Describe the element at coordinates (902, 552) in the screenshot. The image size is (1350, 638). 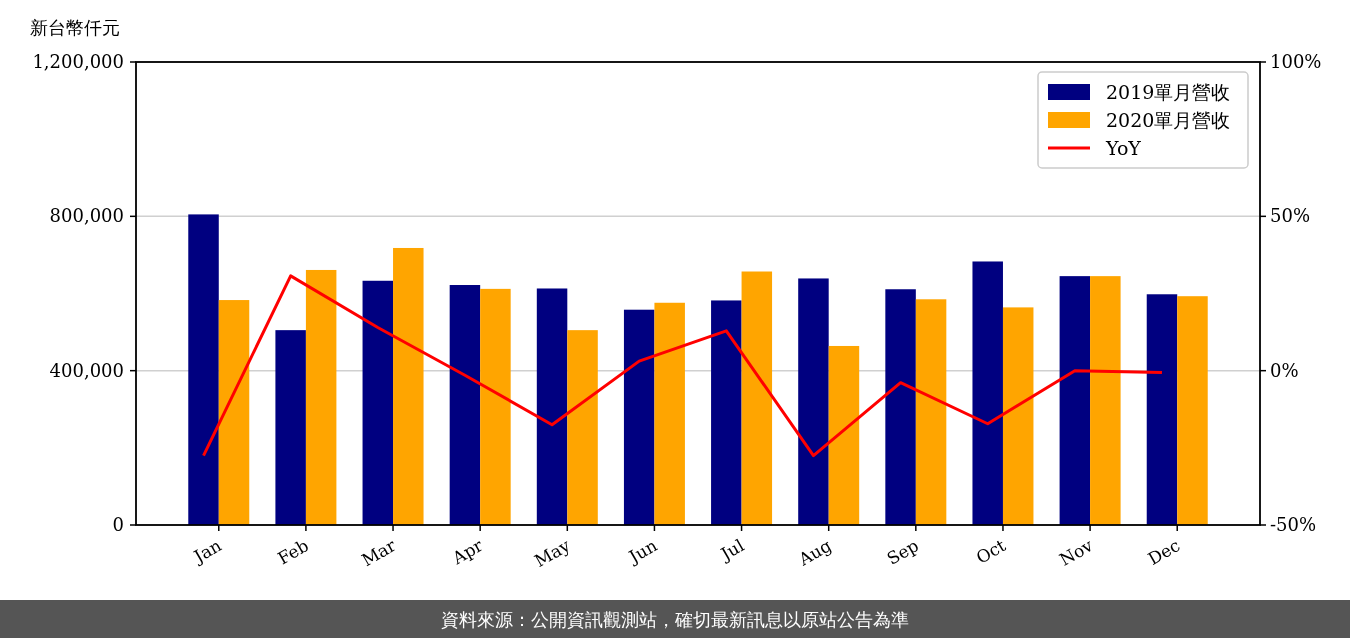
I see `x-tick-label: Sep` at that location.